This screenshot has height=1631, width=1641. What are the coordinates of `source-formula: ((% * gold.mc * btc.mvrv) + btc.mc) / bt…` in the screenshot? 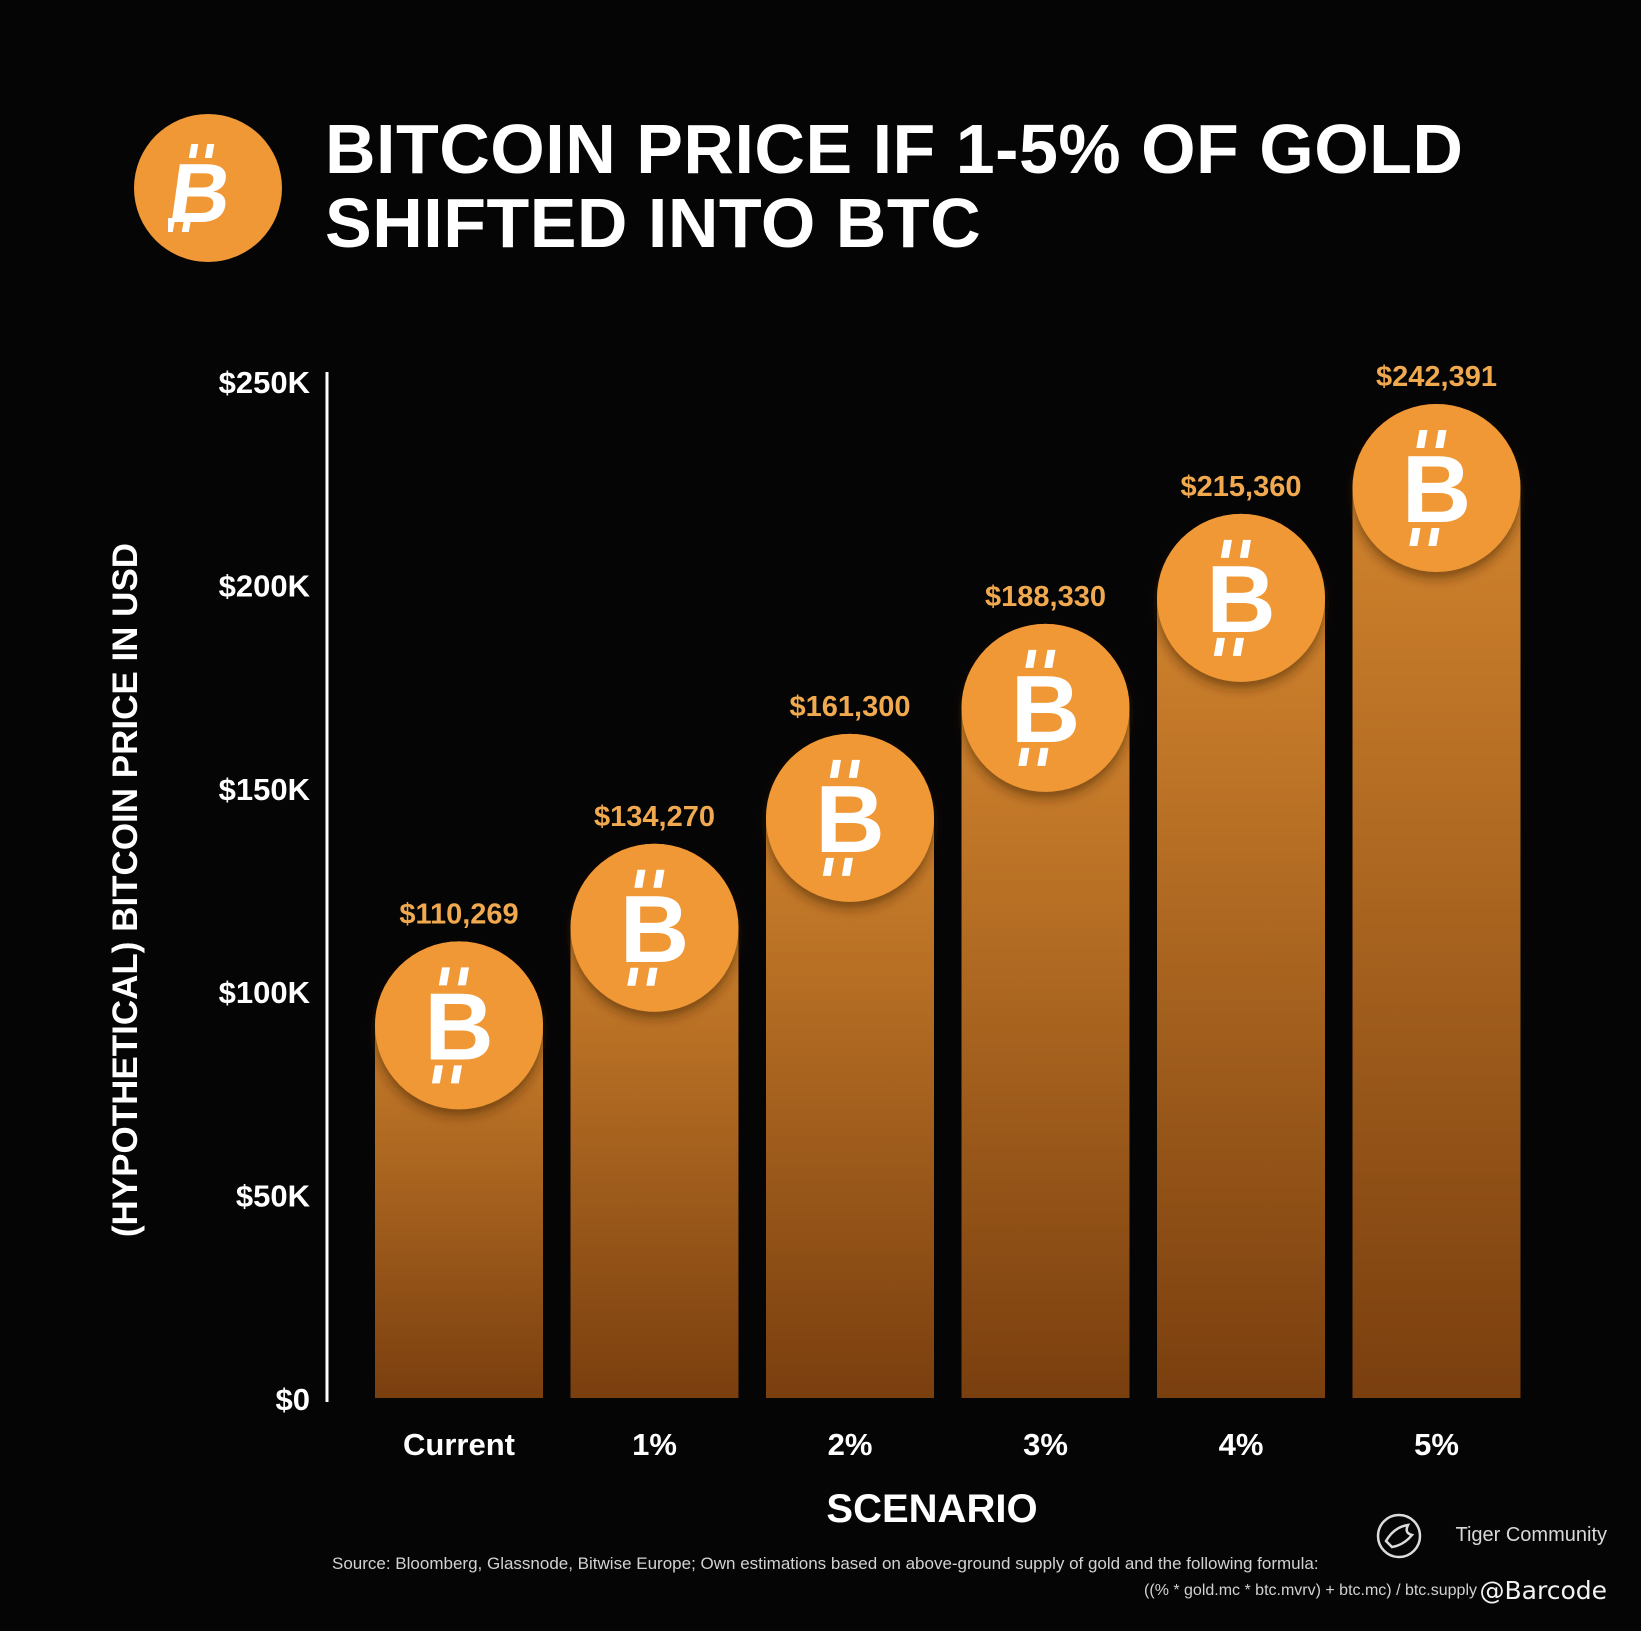 It's located at (1310, 1590).